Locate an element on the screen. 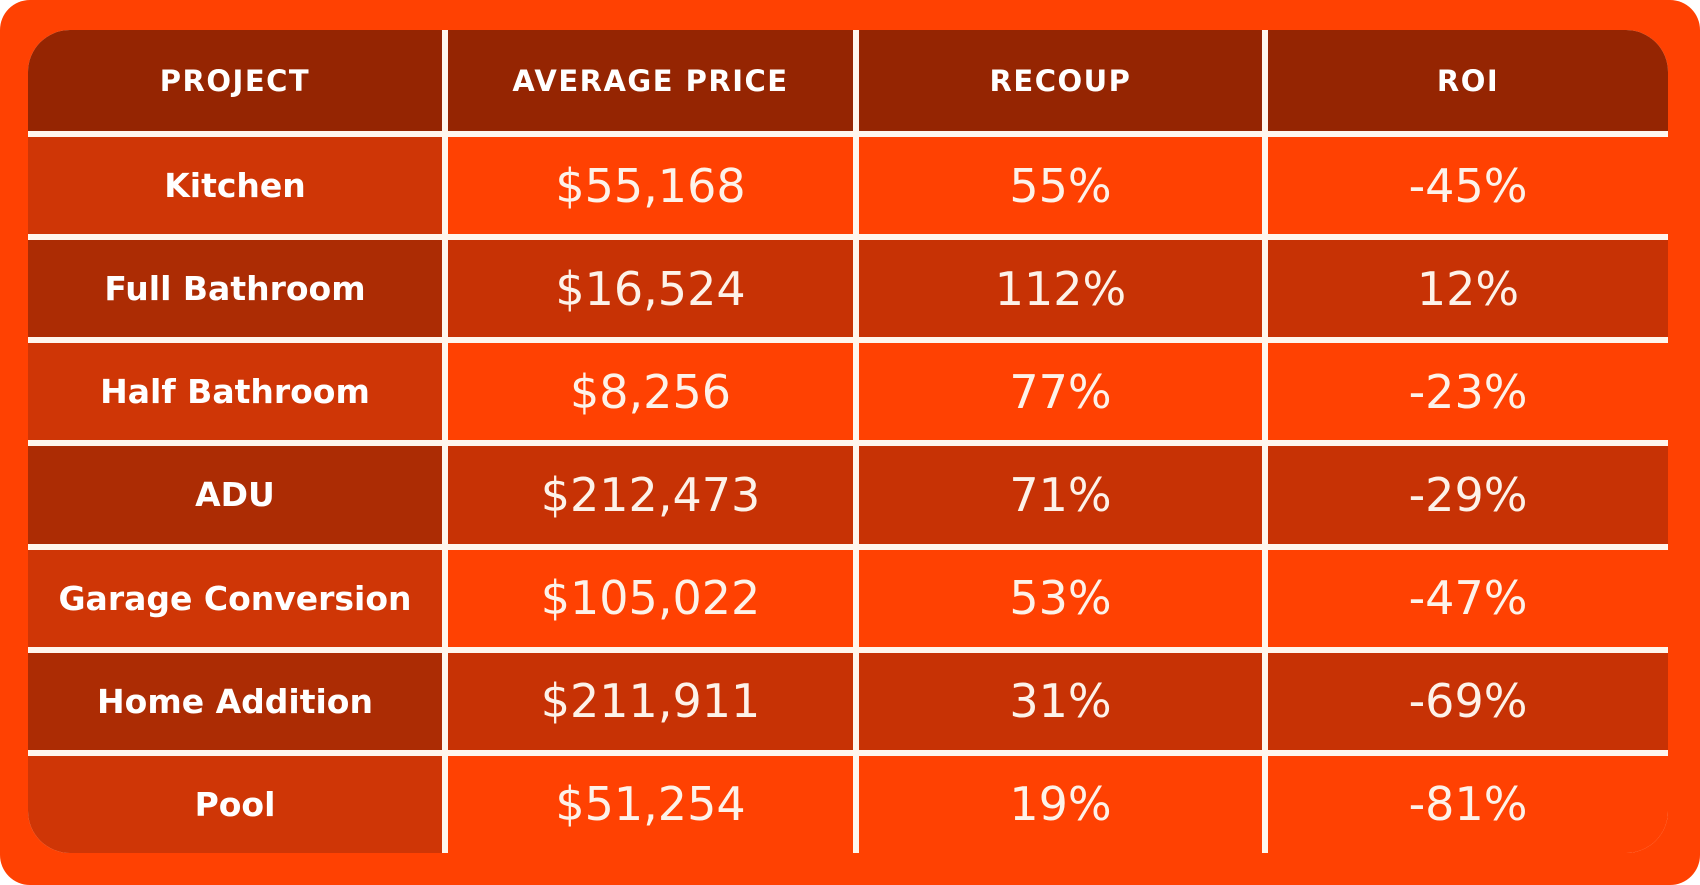  cell-kitchen-price: $55,168 is located at coordinates (650, 186).